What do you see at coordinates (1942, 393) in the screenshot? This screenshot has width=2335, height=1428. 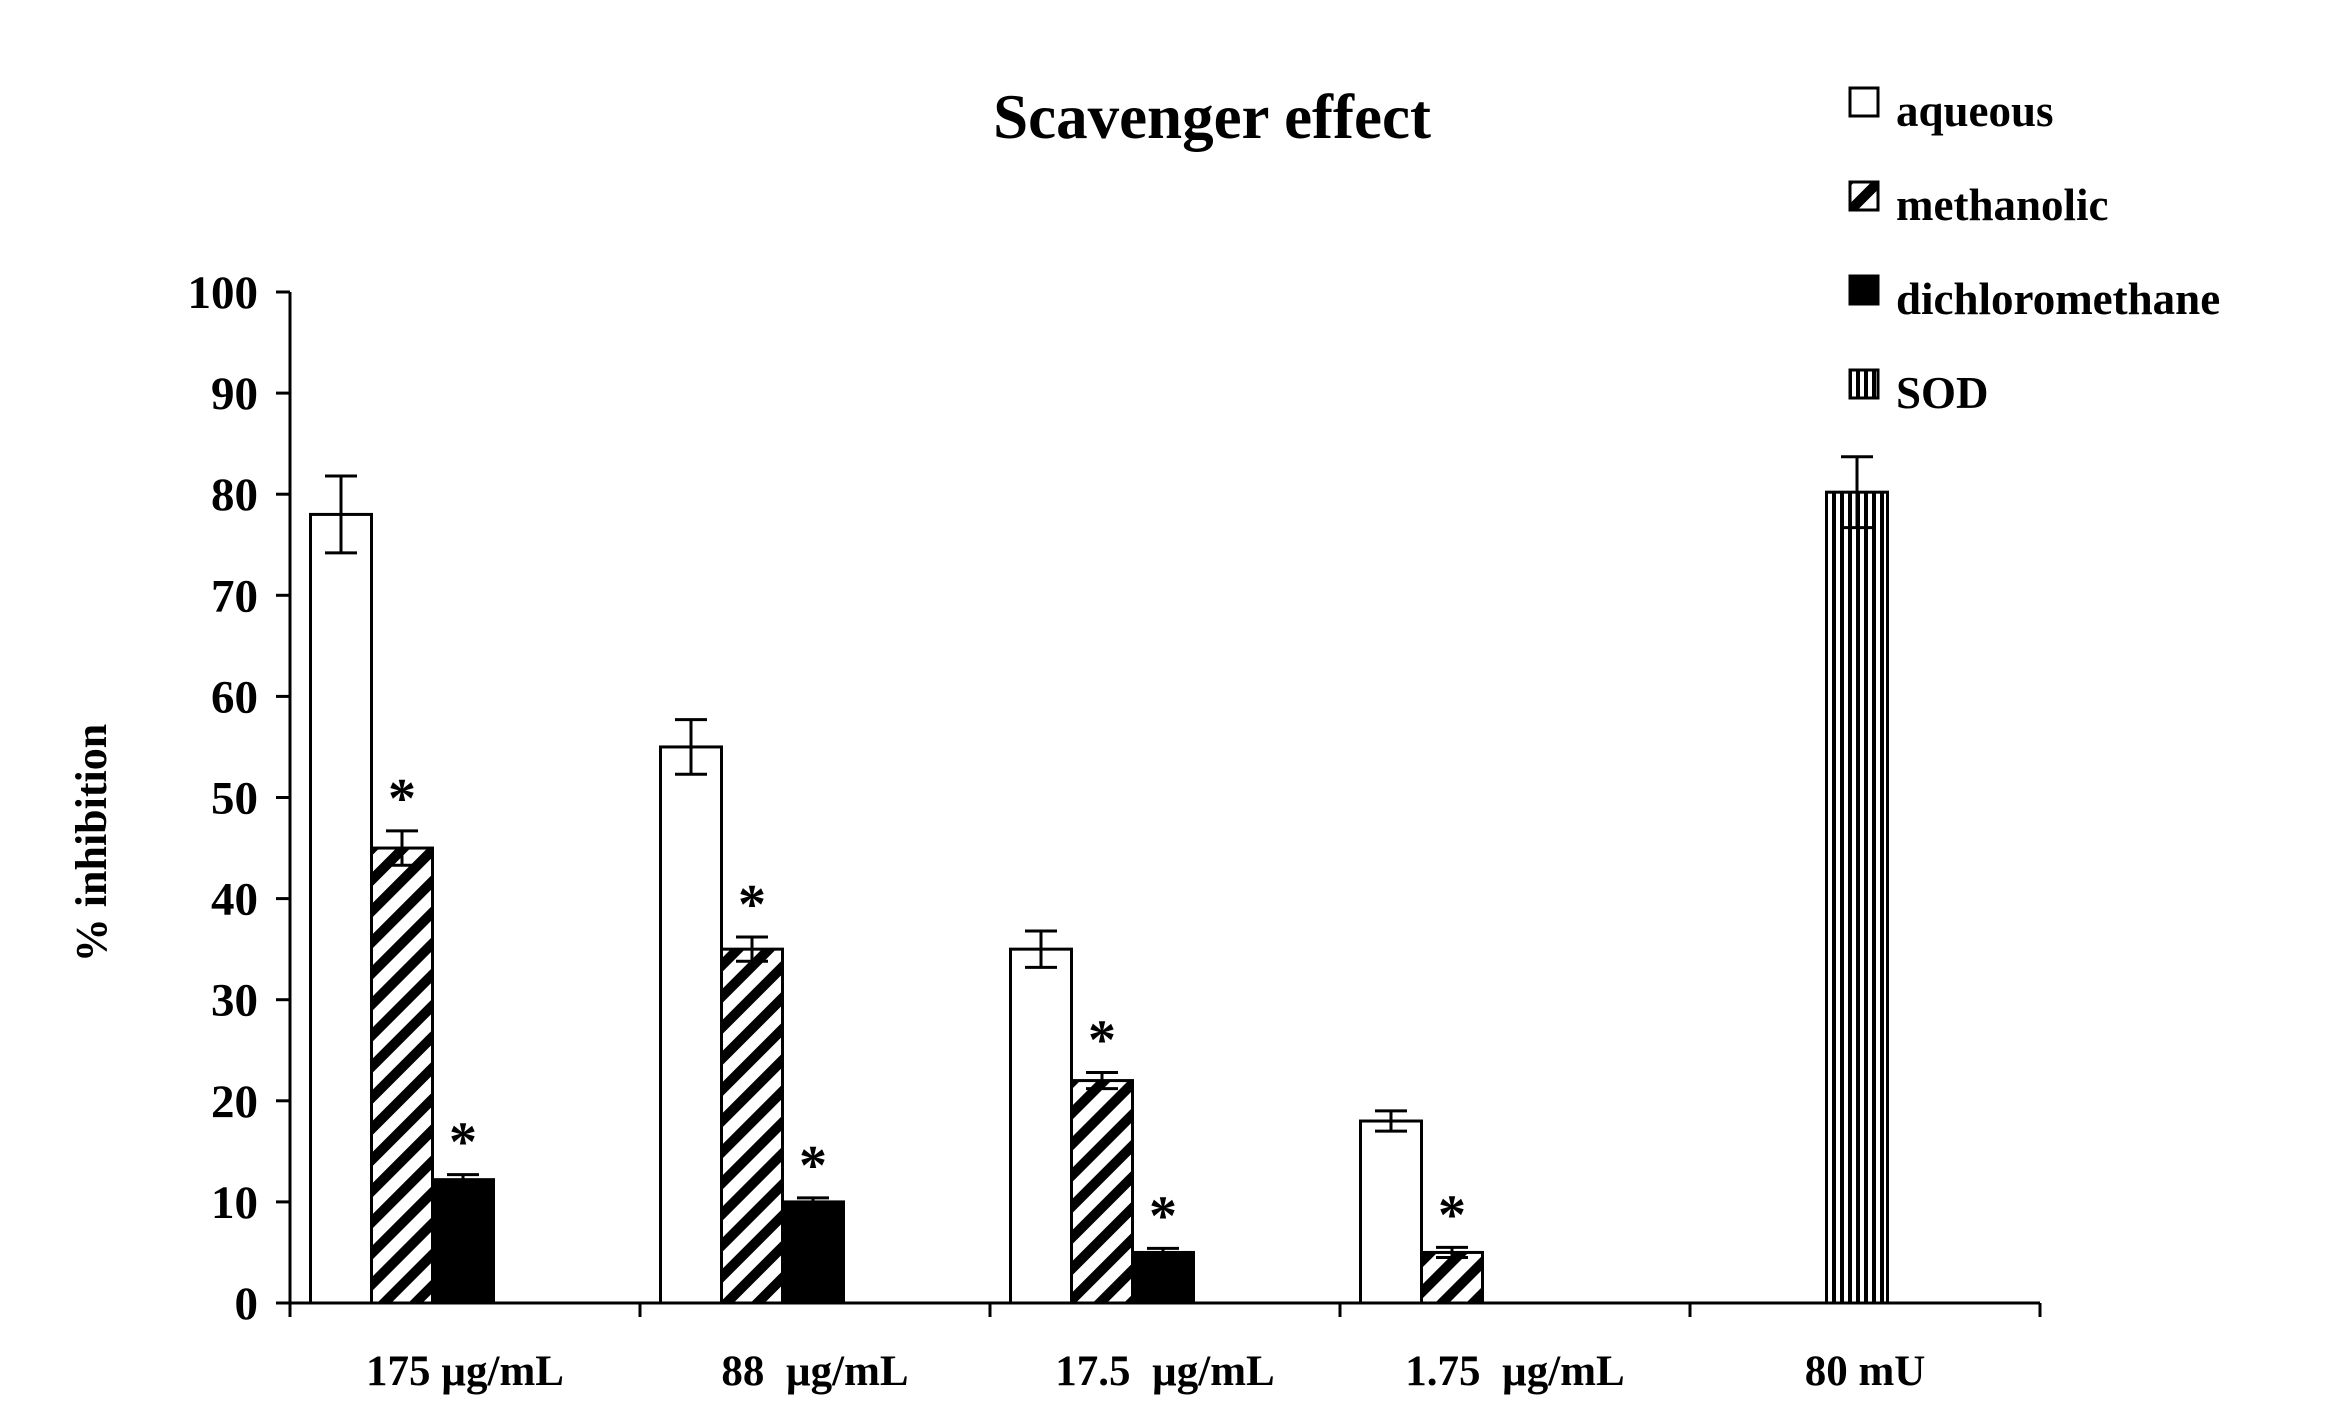 I see `legend-label: SOD` at bounding box center [1942, 393].